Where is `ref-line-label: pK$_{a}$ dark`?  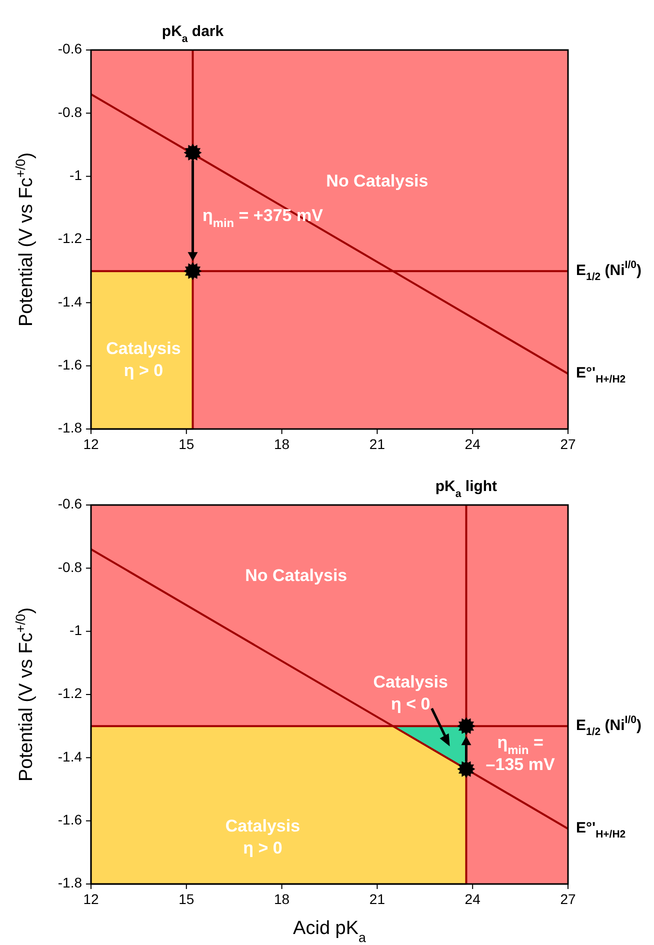 ref-line-label: pK$_{a}$ dark is located at coordinates (193, 34).